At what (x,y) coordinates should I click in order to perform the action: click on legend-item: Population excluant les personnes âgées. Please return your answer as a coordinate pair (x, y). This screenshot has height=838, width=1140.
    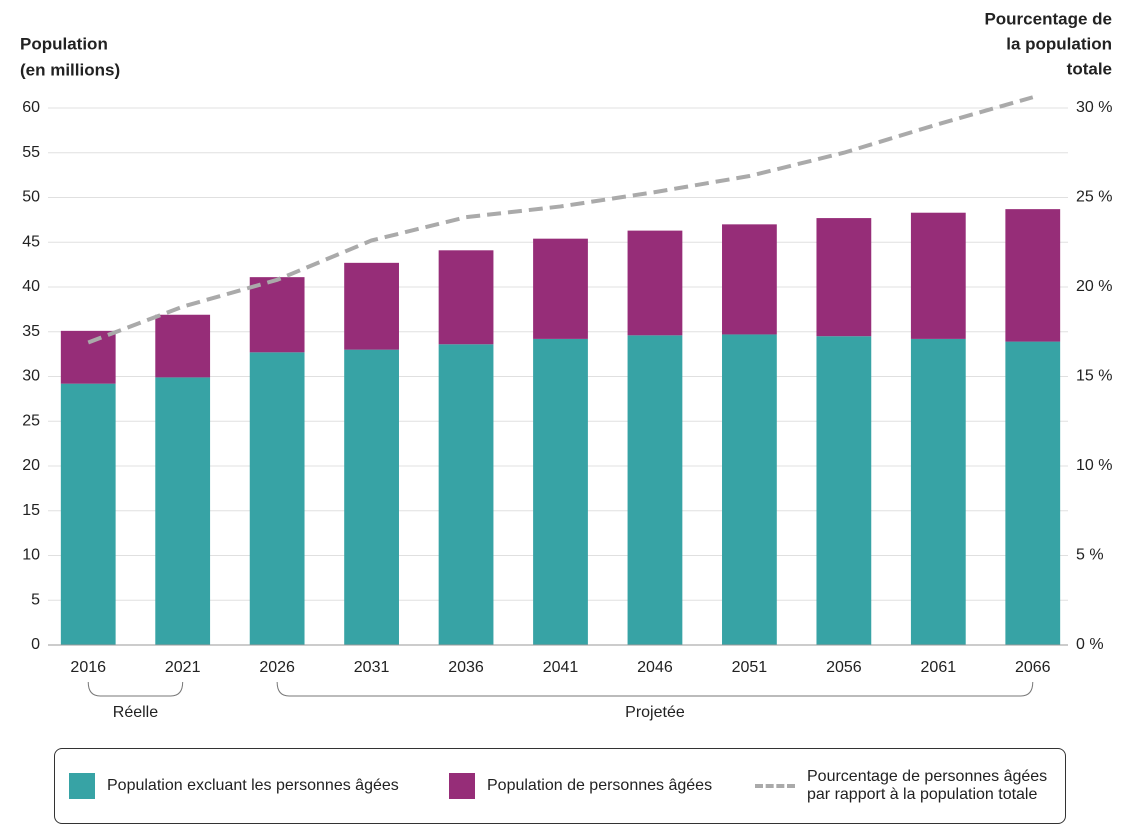
    Looking at the image, I should click on (249, 786).